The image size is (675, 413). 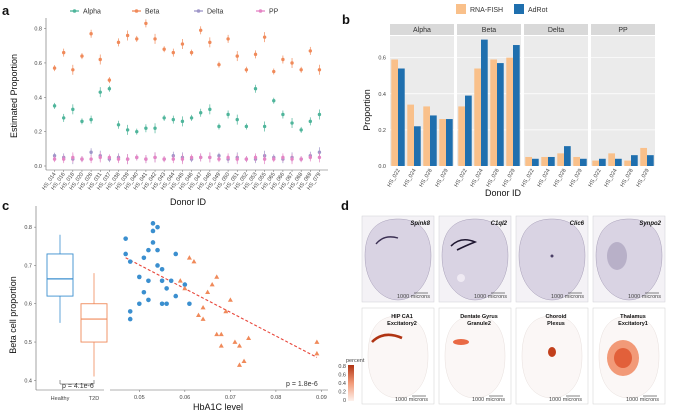 I want to click on x-tick-label: HS_029, so click(x=509, y=178).